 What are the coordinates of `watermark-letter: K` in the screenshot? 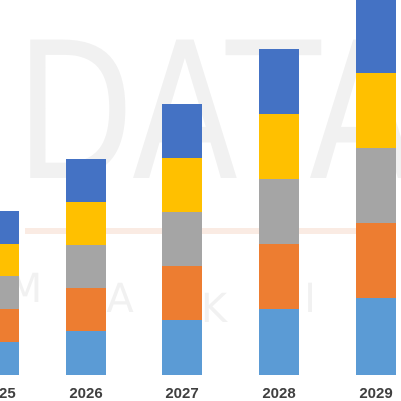 It's located at (215, 309).